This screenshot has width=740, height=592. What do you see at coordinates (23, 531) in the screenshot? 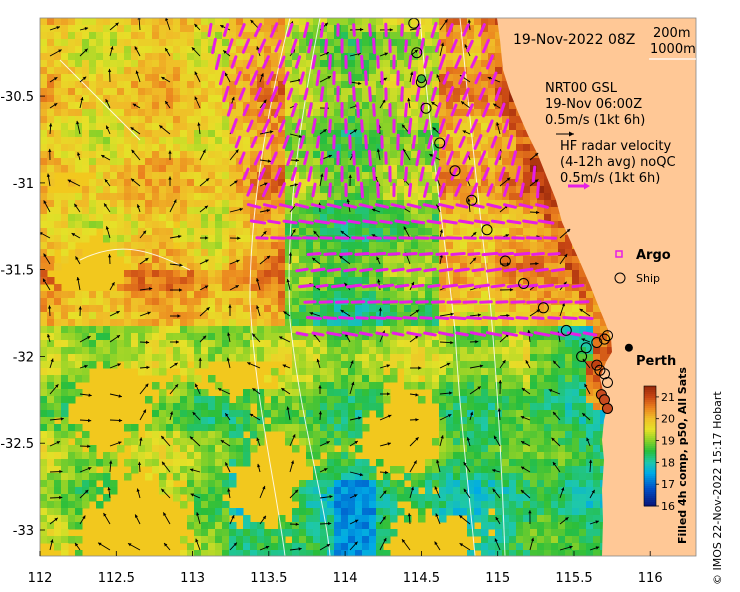
I see `y-tick-label: -33` at bounding box center [23, 531].